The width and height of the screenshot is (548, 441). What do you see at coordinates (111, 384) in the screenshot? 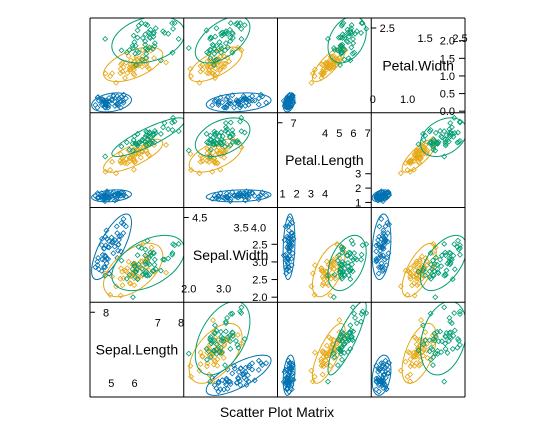
I see `diag-tick-lower: 5` at bounding box center [111, 384].